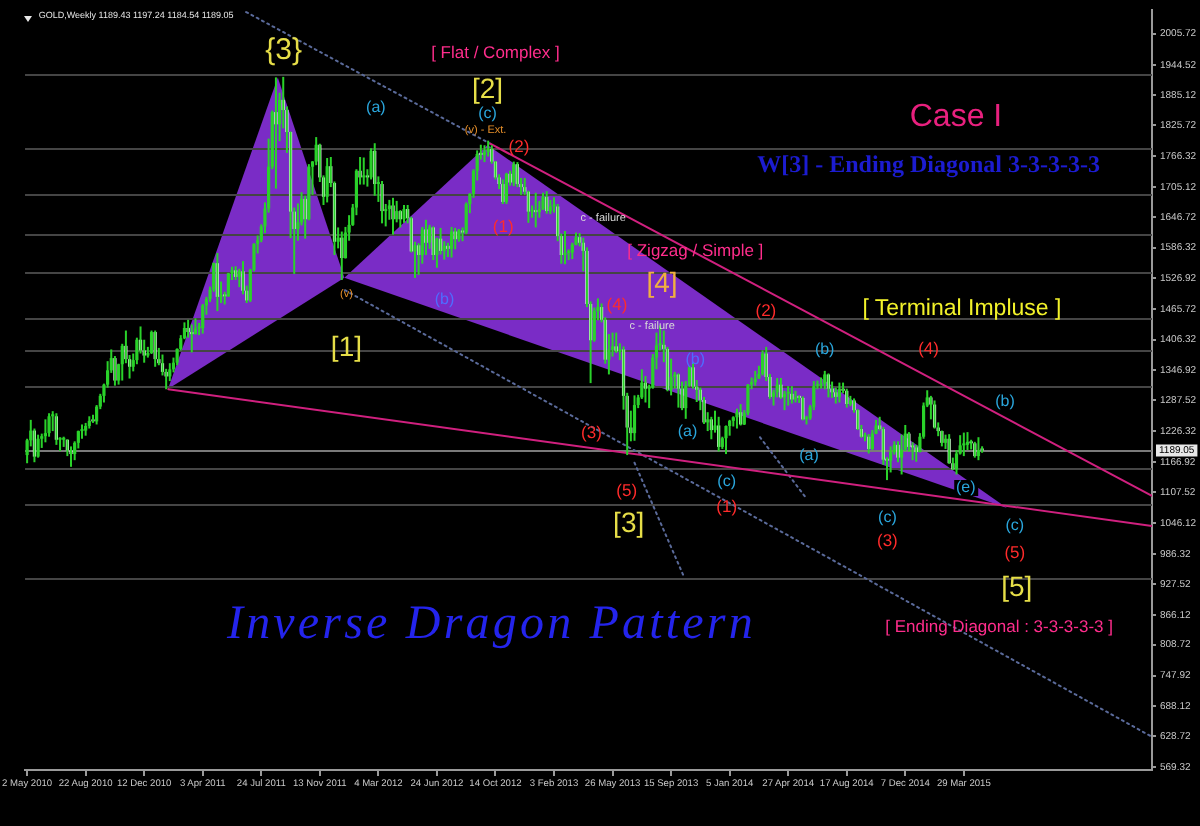 Image resolution: width=1200 pixels, height=826 pixels. What do you see at coordinates (999, 624) in the screenshot?
I see `annotation: [ Ending Diagonal : 3-3-3-3-3 ]` at bounding box center [999, 624].